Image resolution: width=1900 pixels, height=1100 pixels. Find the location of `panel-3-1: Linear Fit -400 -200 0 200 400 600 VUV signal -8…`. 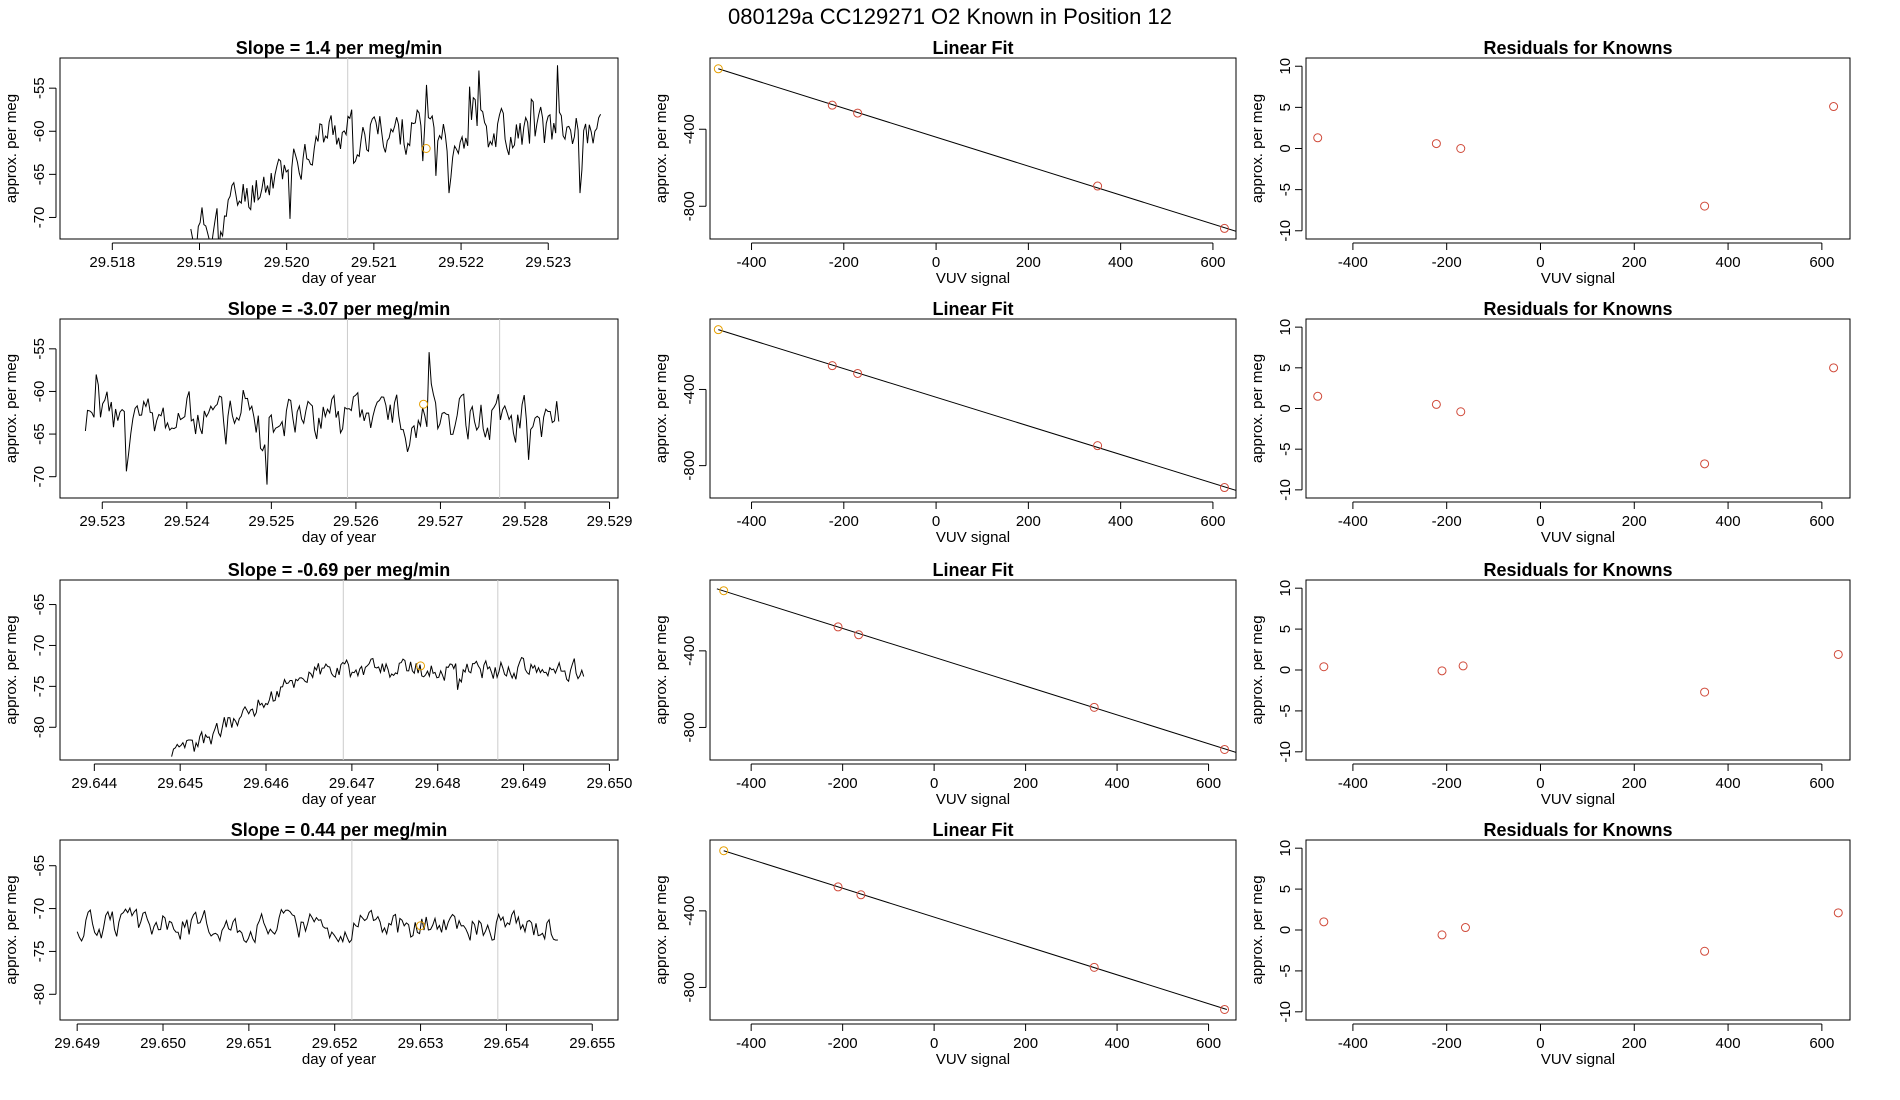

panel-3-1: Linear Fit -400 -200 0 200 400 600 VUV signal -8… is located at coordinates (945, 944).